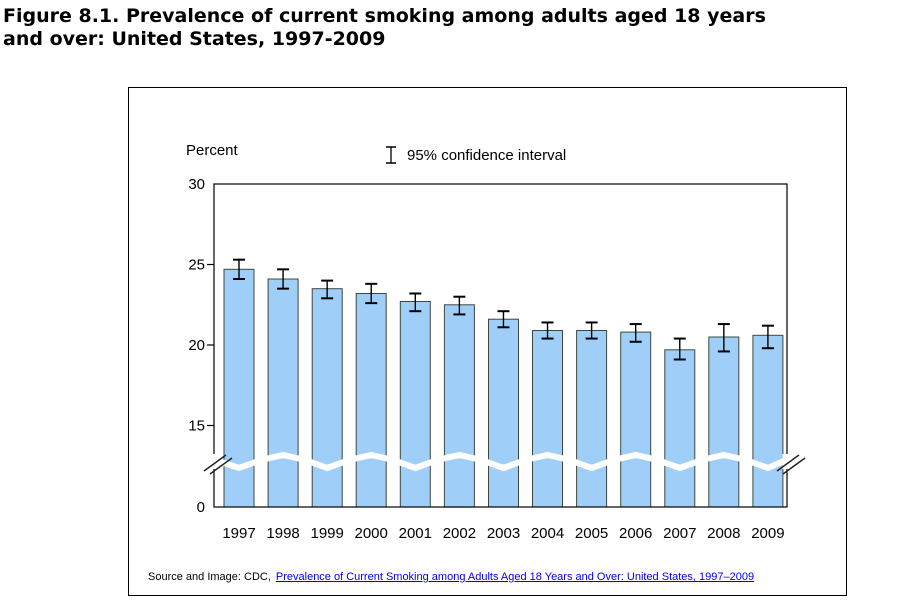 Image resolution: width=924 pixels, height=608 pixels. What do you see at coordinates (196, 345) in the screenshot?
I see `y-tick-label-20: 20` at bounding box center [196, 345].